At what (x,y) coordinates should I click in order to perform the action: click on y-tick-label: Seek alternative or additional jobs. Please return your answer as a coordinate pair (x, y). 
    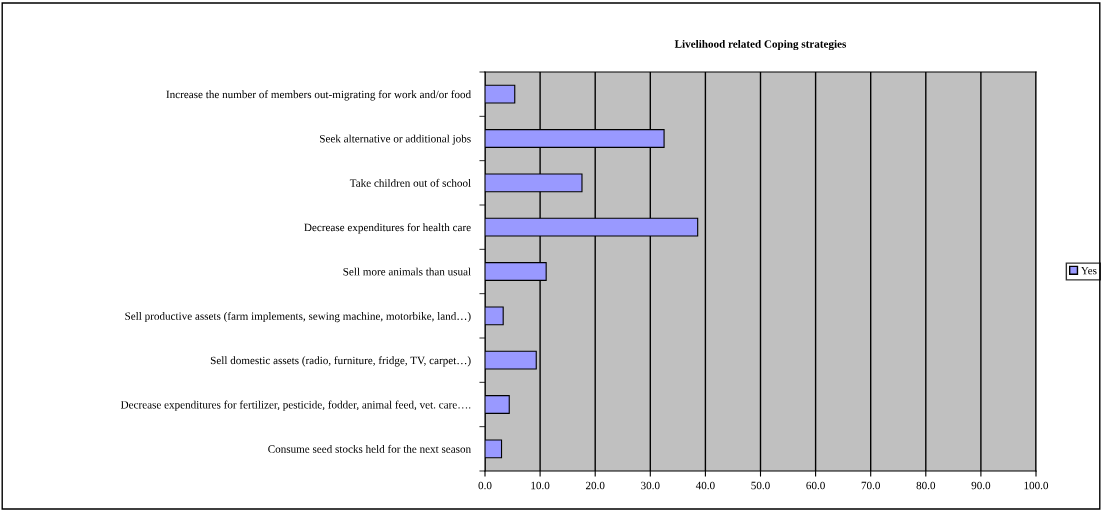
    Looking at the image, I should click on (395, 139).